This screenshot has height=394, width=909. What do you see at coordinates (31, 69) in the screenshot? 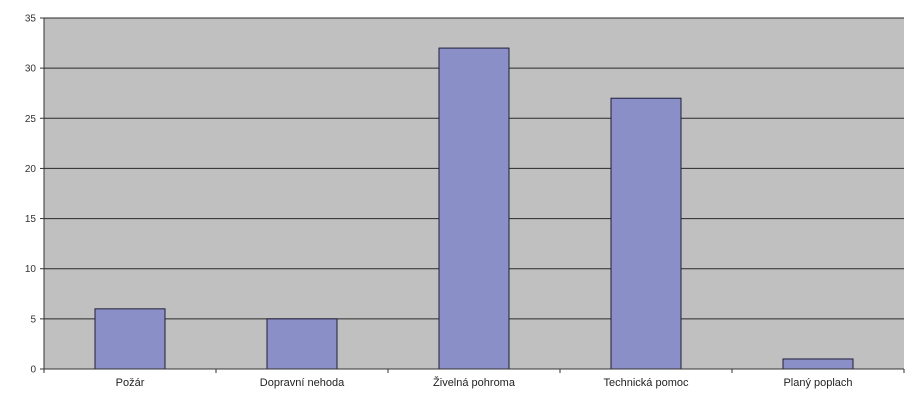
I see `y-tick-label: 30` at bounding box center [31, 69].